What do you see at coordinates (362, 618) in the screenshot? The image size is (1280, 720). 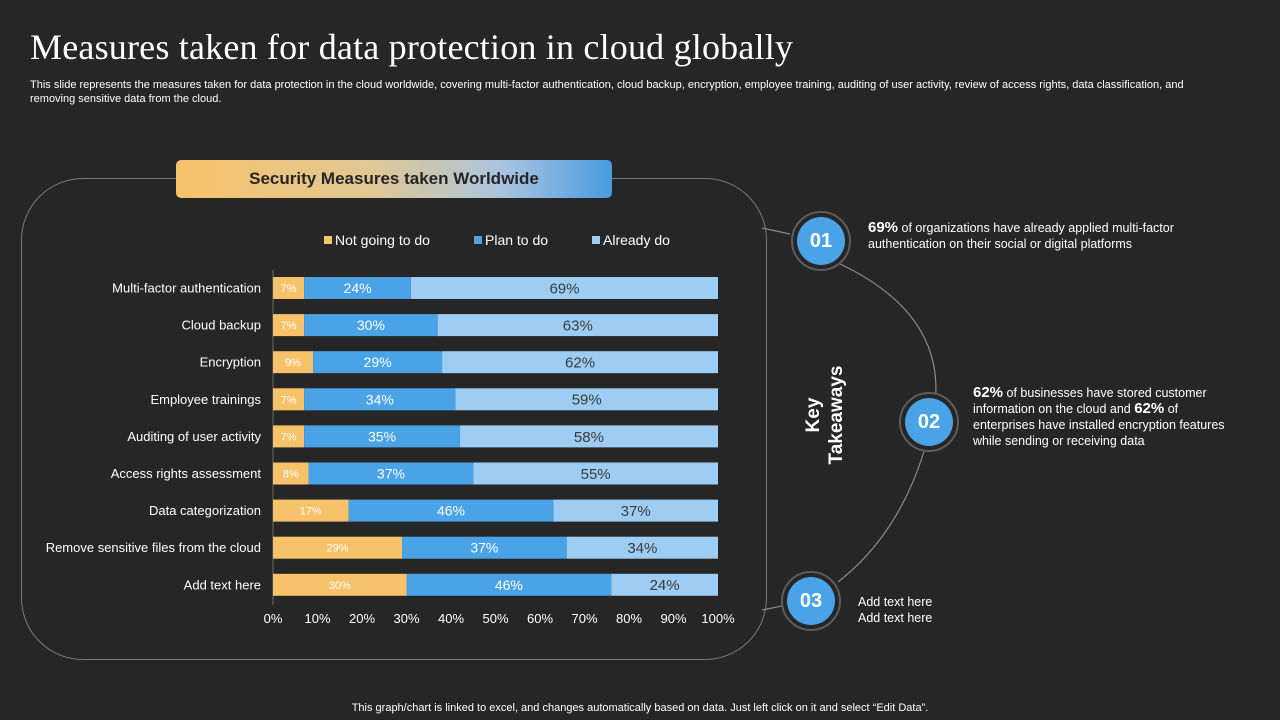 I see `x-tick-label: 20%` at bounding box center [362, 618].